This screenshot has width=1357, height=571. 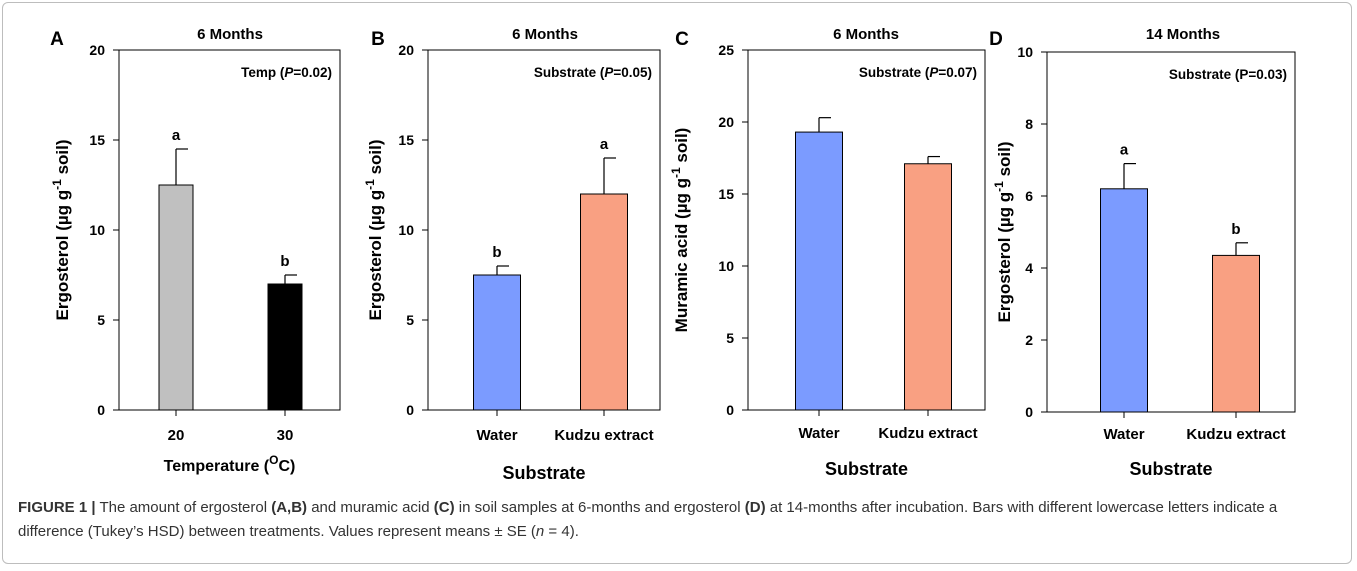 I want to click on caption-ref-c: (C), so click(x=444, y=507).